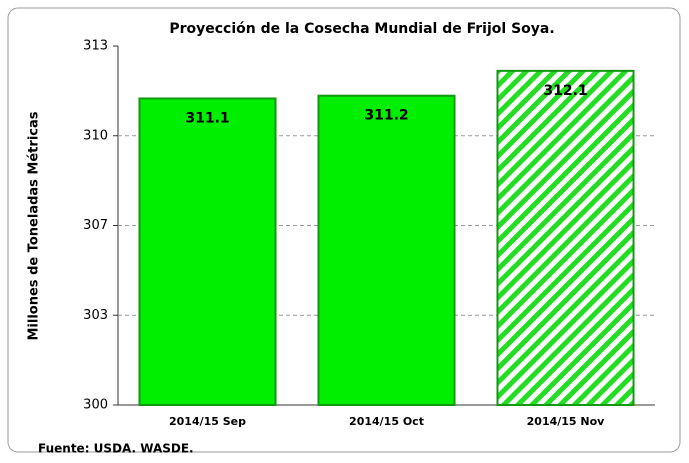  Describe the element at coordinates (95, 135) in the screenshot. I see `y-tick-label: 310` at that location.